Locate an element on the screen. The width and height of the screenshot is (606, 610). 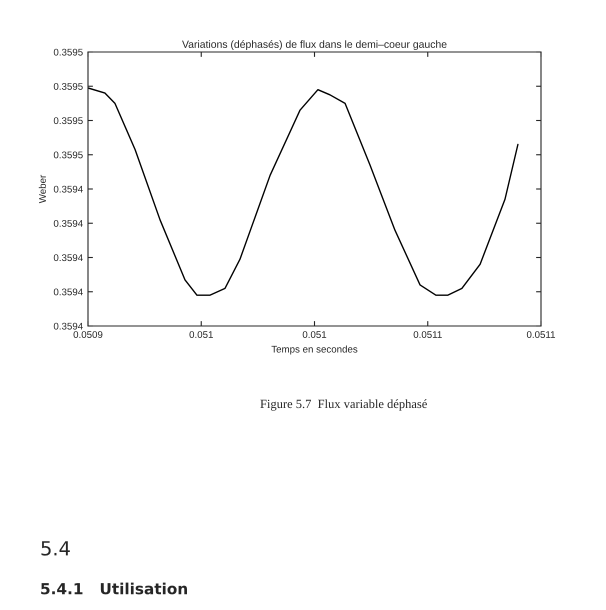
caption: Figure 5.7 Flux variable déphasé is located at coordinates (343, 405).